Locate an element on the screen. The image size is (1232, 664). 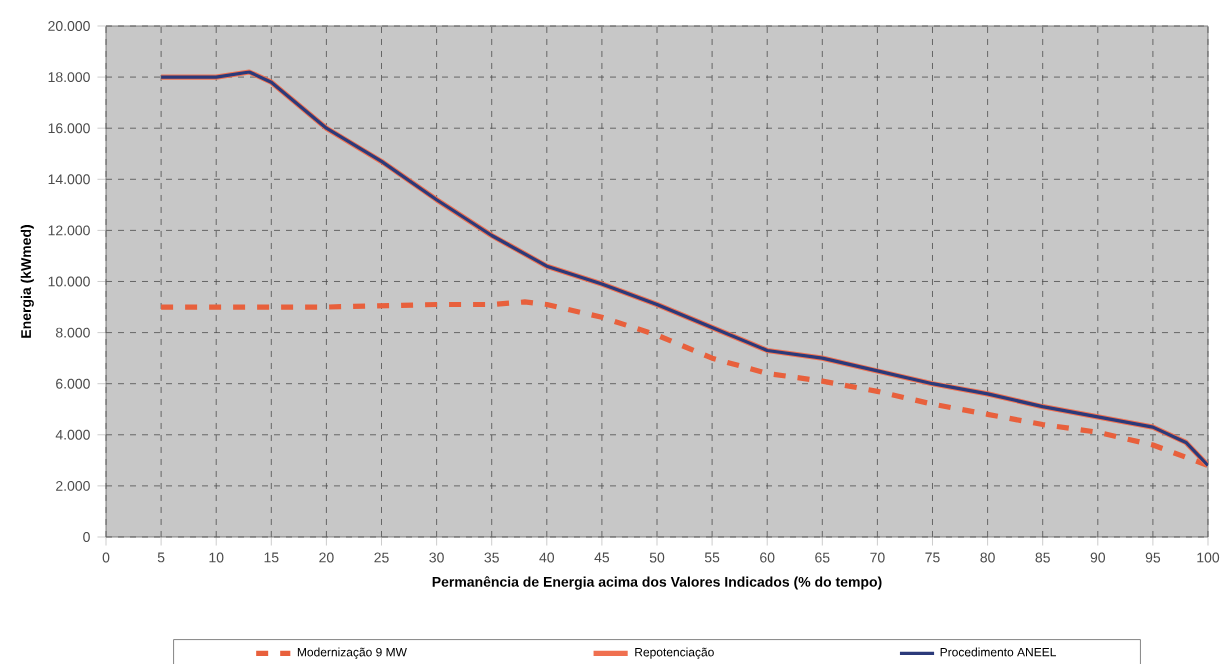
x-tick-label: 90 is located at coordinates (1098, 557).